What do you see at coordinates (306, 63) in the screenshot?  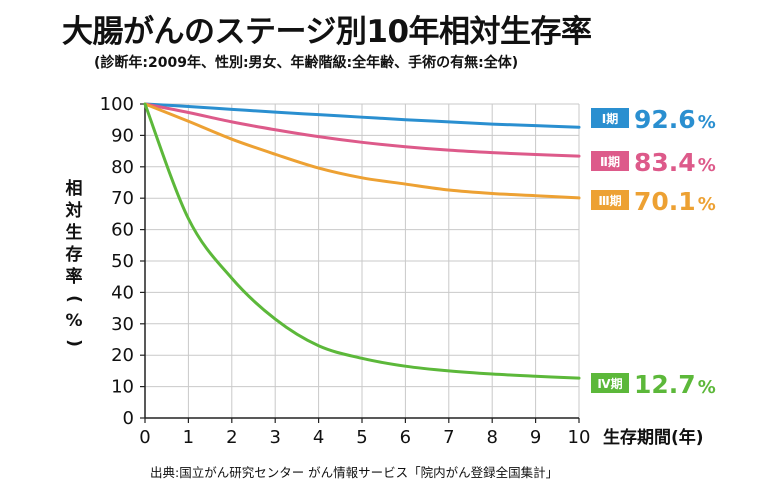 I see `chart-subtitle: (診断年:2009年、性別:男女、年齢階級:全年齢、手術の有無:全体)` at bounding box center [306, 63].